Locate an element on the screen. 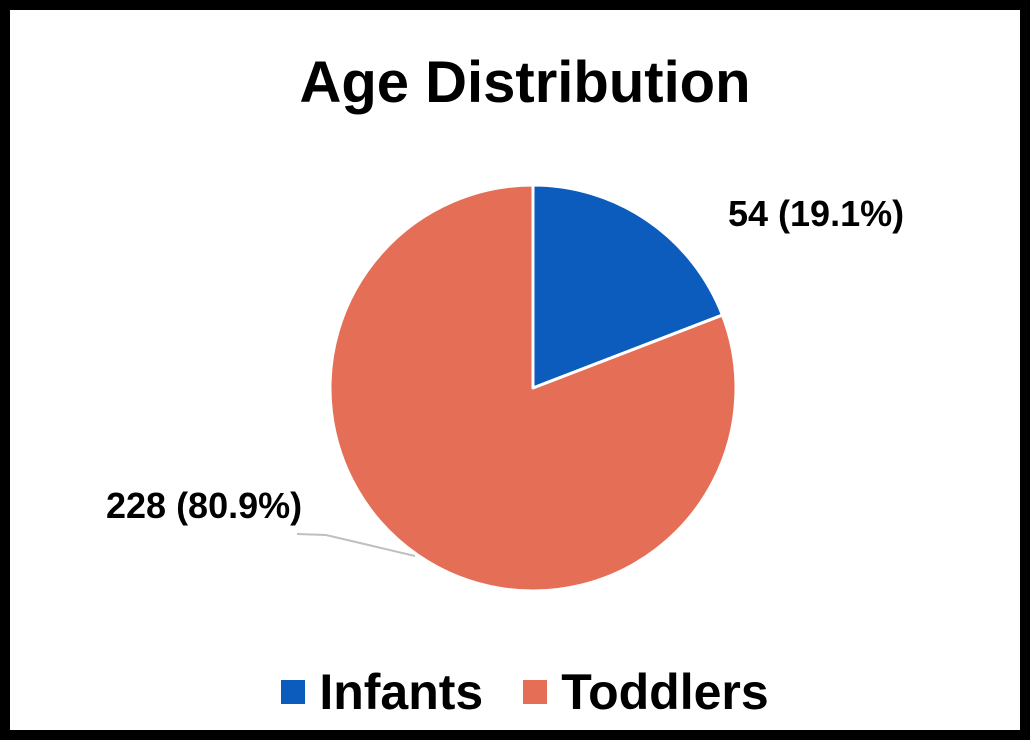 Image resolution: width=1030 pixels, height=750 pixels. pie-slice-infants is located at coordinates (627, 286).